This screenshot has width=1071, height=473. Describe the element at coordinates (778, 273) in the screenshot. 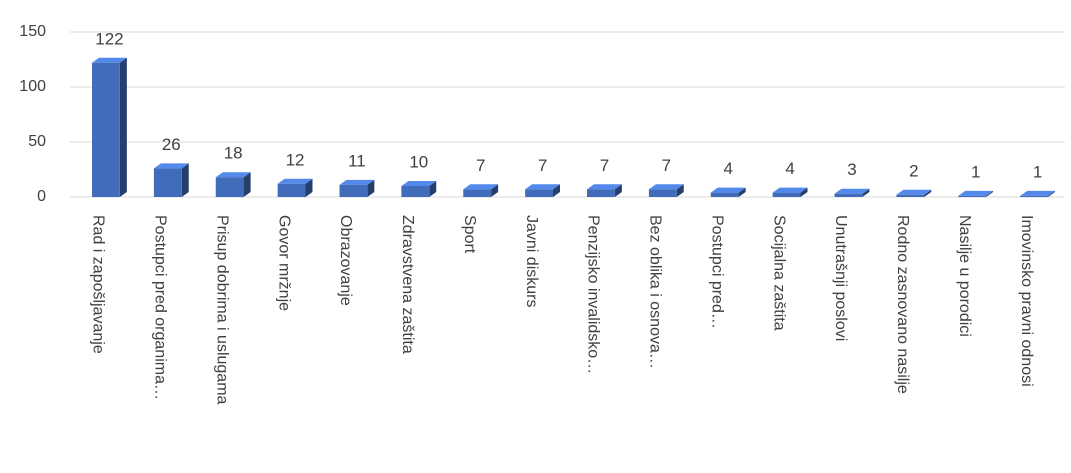

I see `x-tick-label: Socijalna zaštita` at that location.